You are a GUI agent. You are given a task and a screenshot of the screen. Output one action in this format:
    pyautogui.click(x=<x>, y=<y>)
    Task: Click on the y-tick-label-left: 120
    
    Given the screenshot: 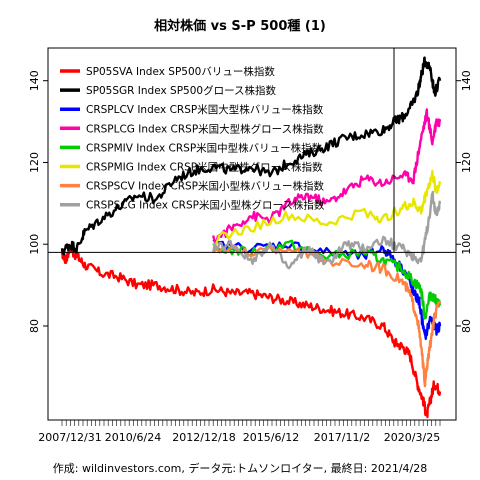 What is the action you would take?
    pyautogui.click(x=34, y=162)
    